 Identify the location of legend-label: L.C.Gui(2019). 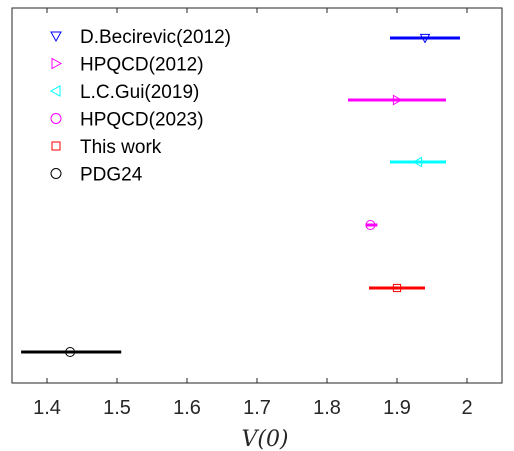
(139, 92).